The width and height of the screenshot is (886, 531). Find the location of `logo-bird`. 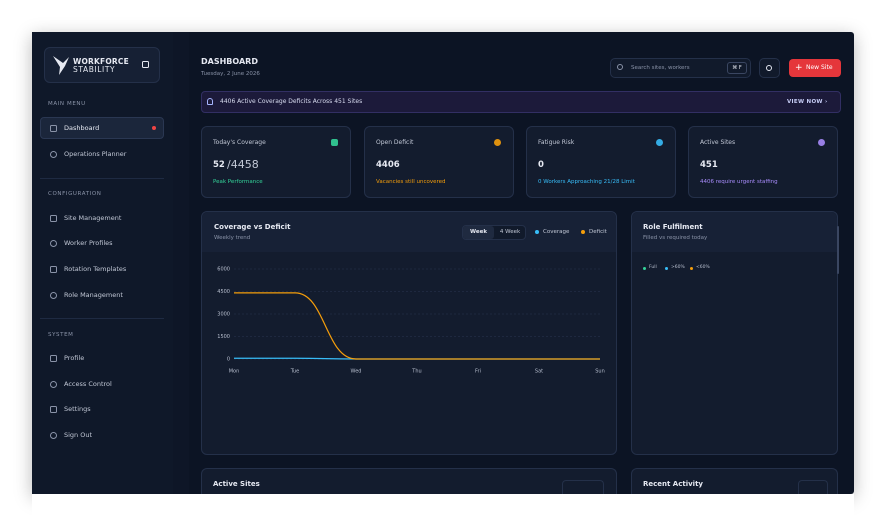

logo-bird is located at coordinates (61, 65).